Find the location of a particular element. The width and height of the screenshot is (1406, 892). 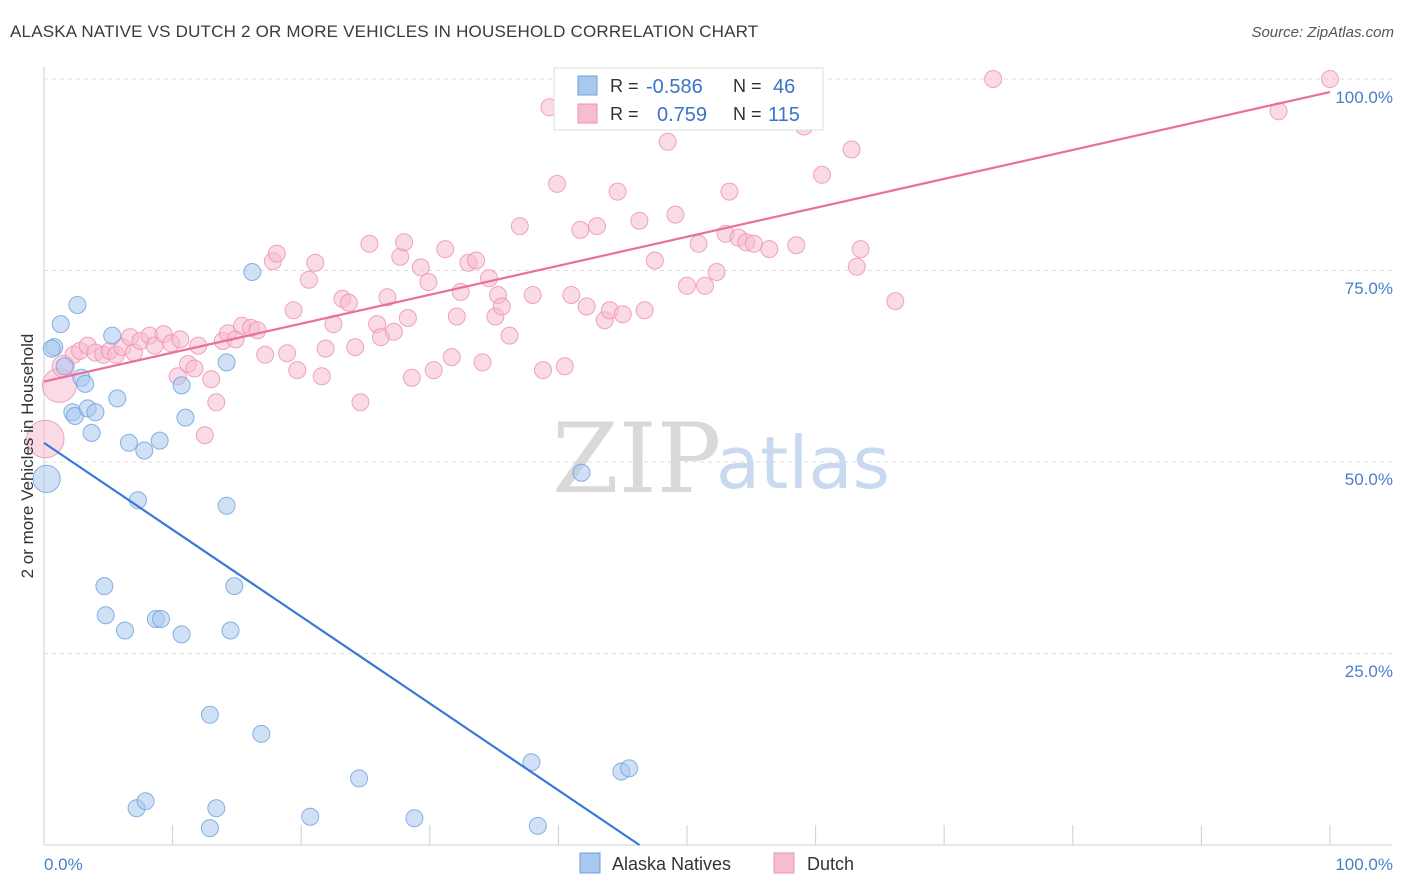

legend-bottom-label-alaska-natives: Alaska Natives is located at coordinates (671, 864).